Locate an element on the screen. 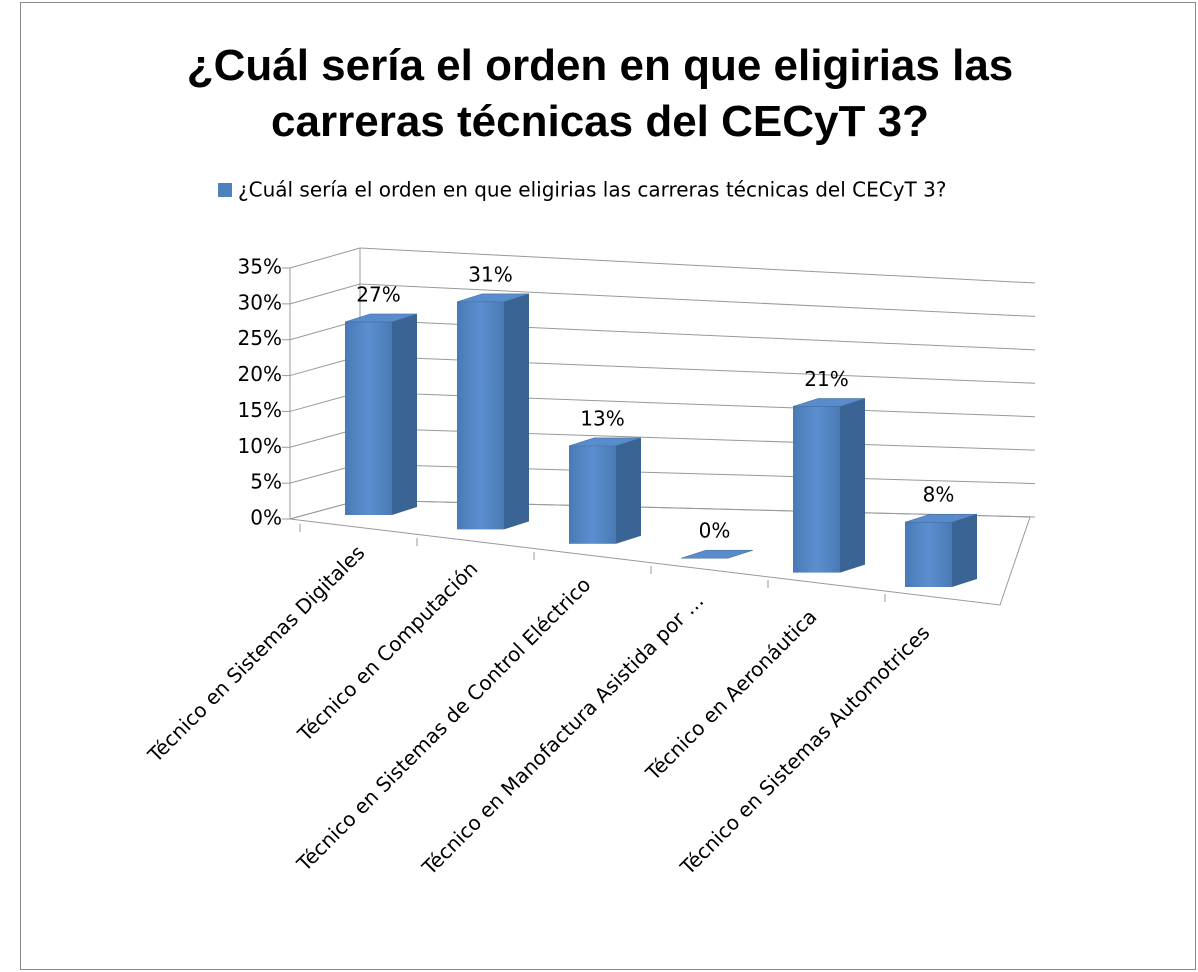 This screenshot has height=972, width=1198. y-tick-label: 15% is located at coordinates (260, 410).